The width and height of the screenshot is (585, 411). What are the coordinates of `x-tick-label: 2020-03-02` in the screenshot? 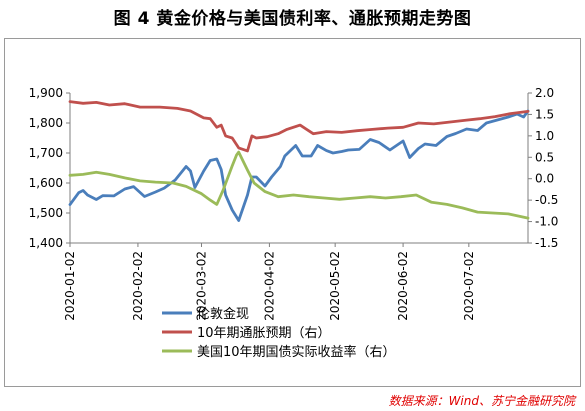 It's located at (201, 286).